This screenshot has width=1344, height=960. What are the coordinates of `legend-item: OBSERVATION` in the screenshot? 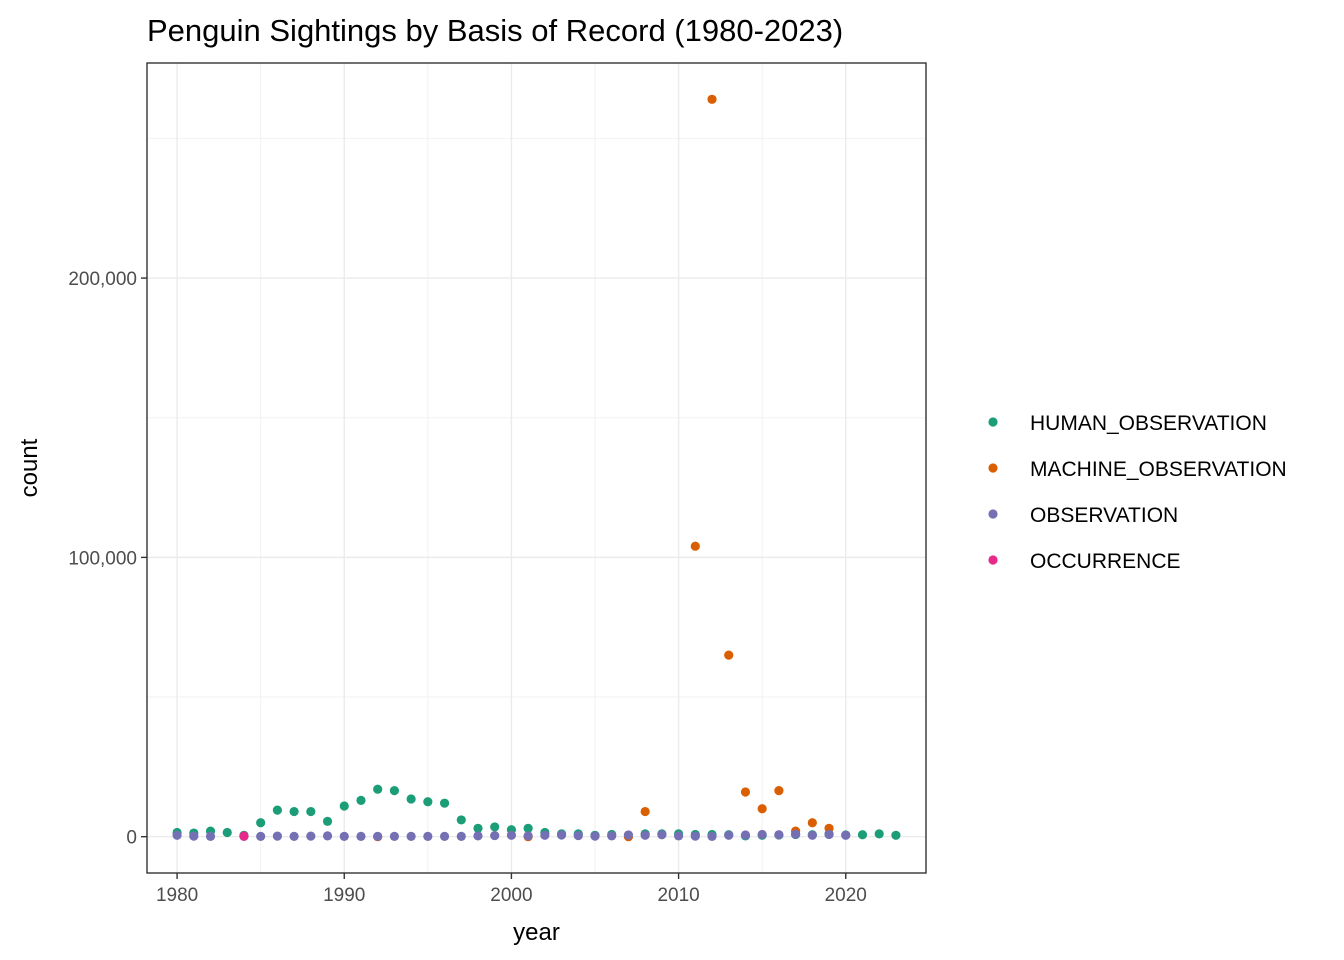 It's located at (1083, 515).